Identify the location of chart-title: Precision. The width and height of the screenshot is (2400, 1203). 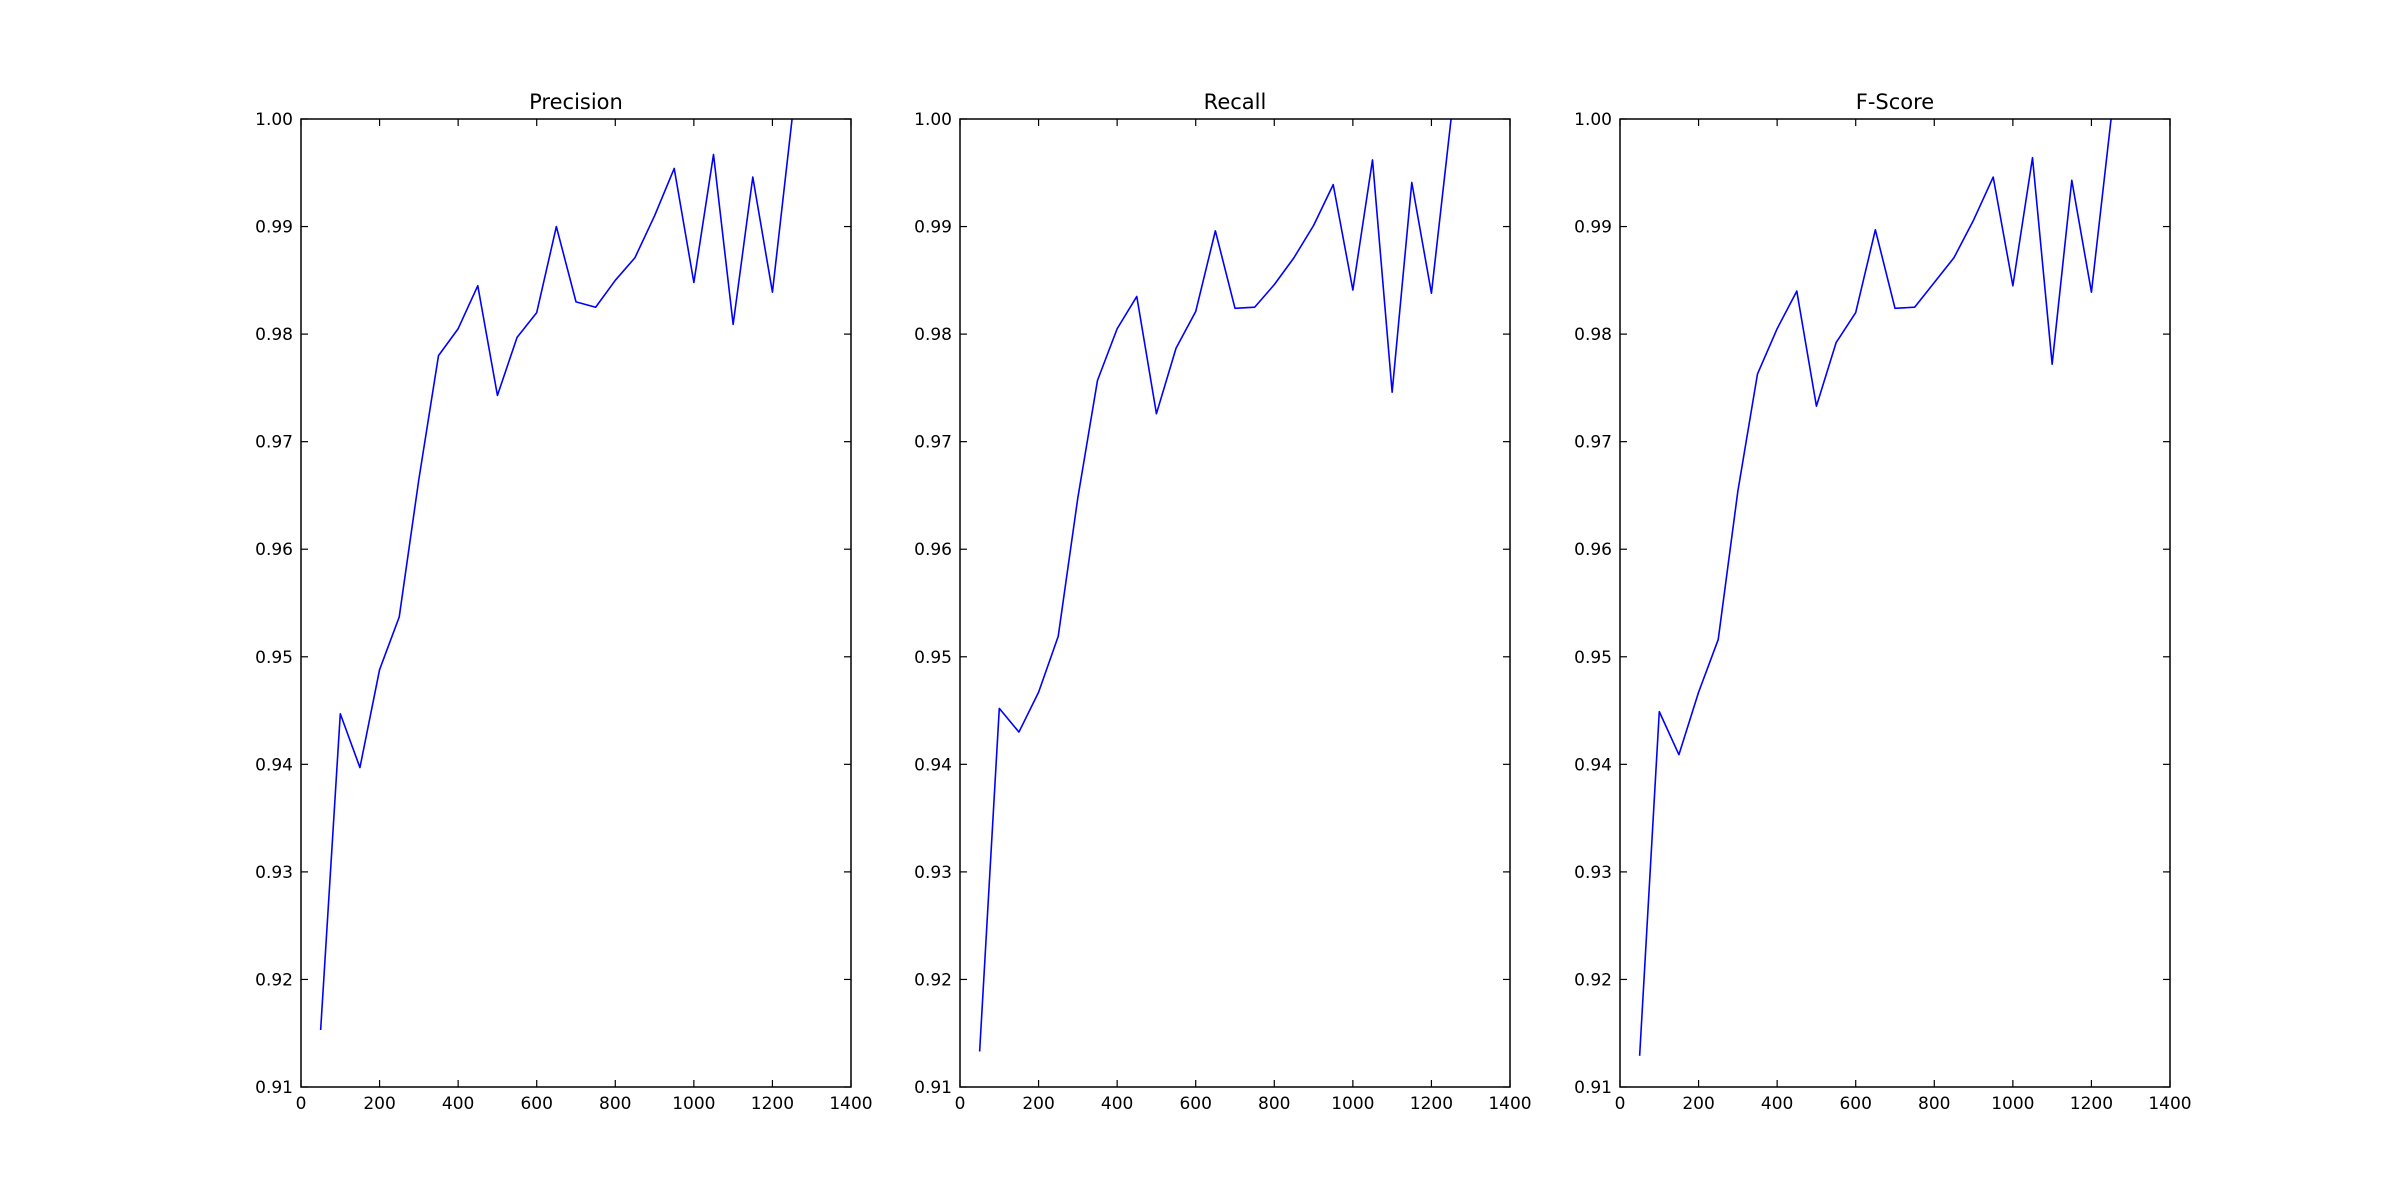
(576, 102).